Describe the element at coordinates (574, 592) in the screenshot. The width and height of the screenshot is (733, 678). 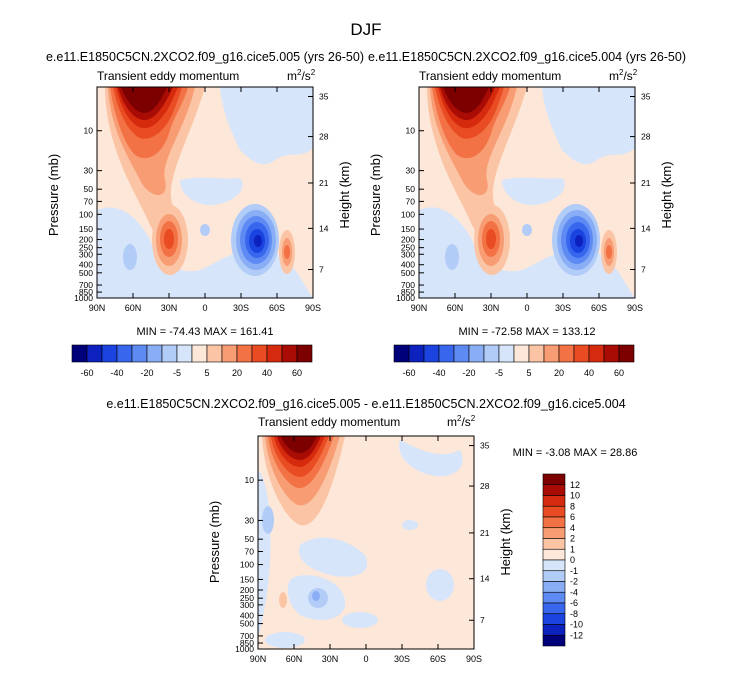
I see `colorbar-label: -4` at that location.